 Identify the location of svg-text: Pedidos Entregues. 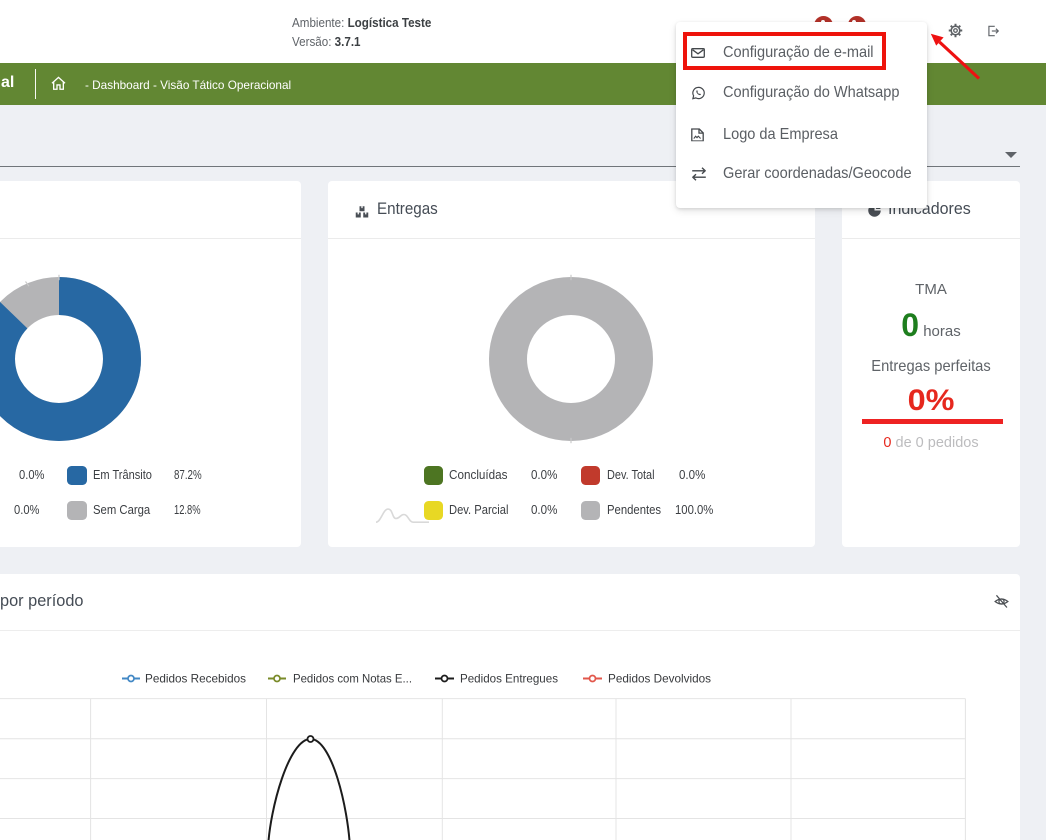
(509, 679).